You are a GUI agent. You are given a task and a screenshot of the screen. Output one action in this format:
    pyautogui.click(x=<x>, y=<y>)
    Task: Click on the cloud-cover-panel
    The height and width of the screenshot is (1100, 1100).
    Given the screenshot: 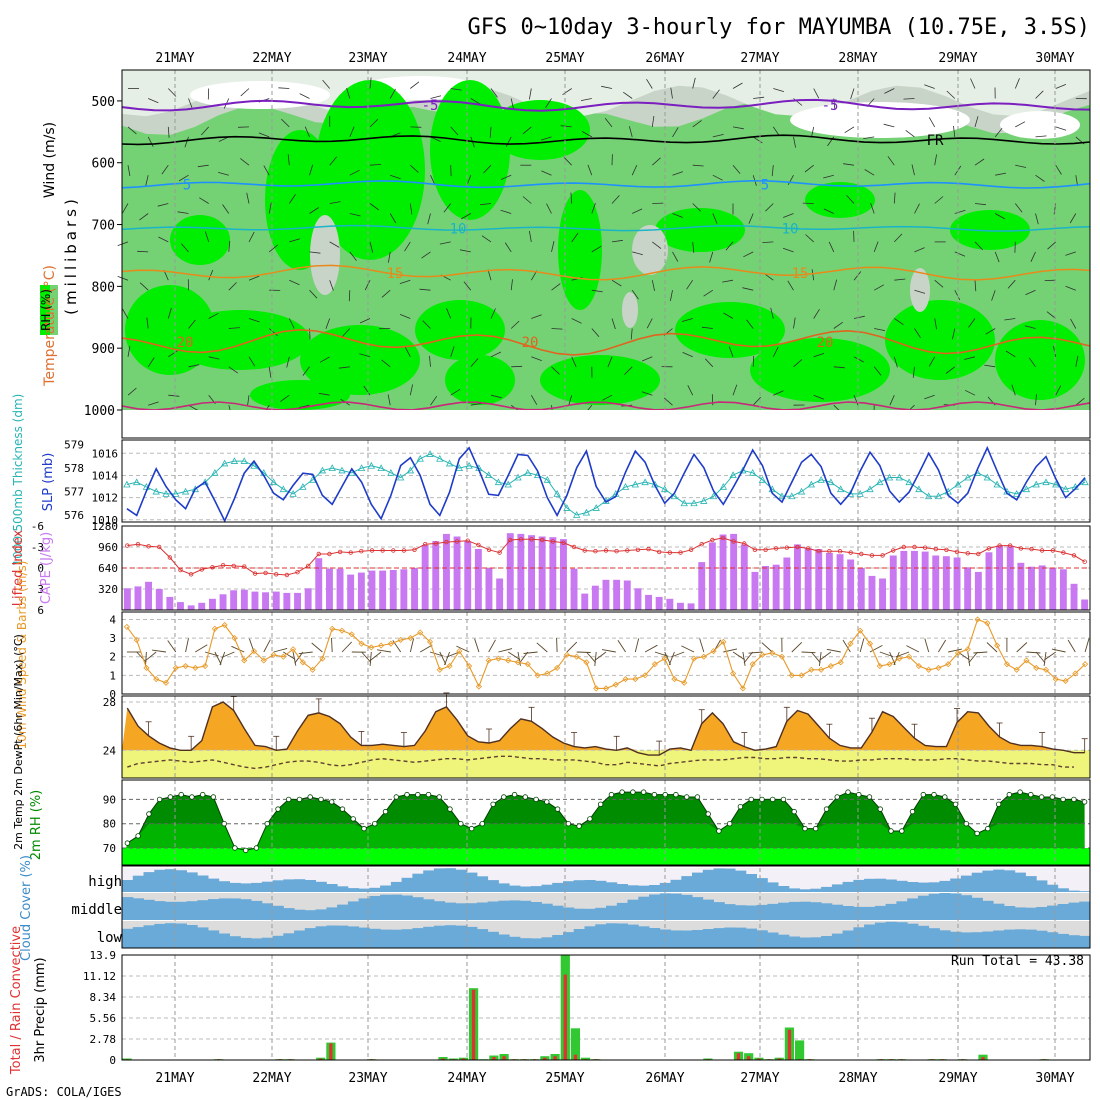 What is the action you would take?
    pyautogui.click(x=606, y=907)
    